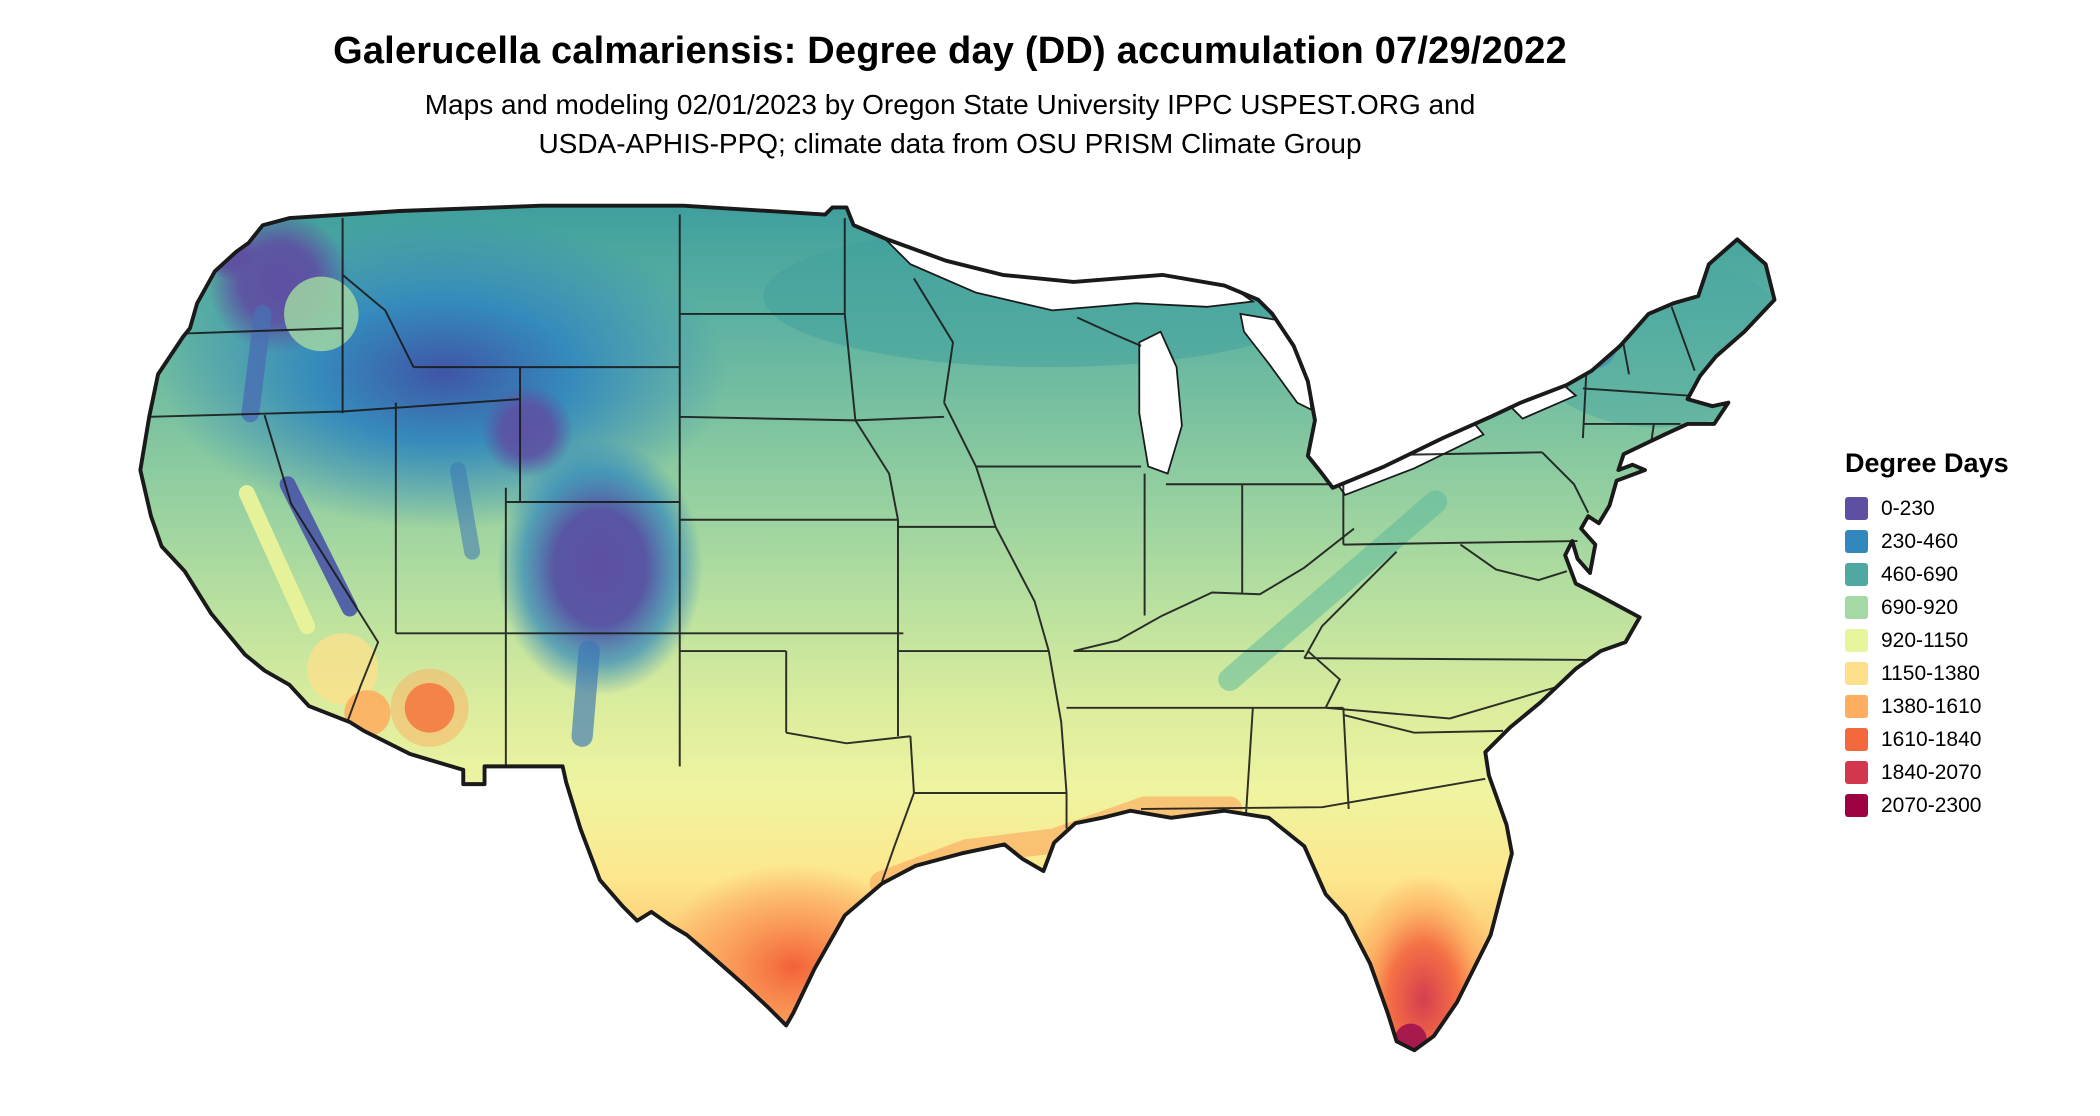  I want to click on legend-item: 1610-1840, so click(1965, 739).